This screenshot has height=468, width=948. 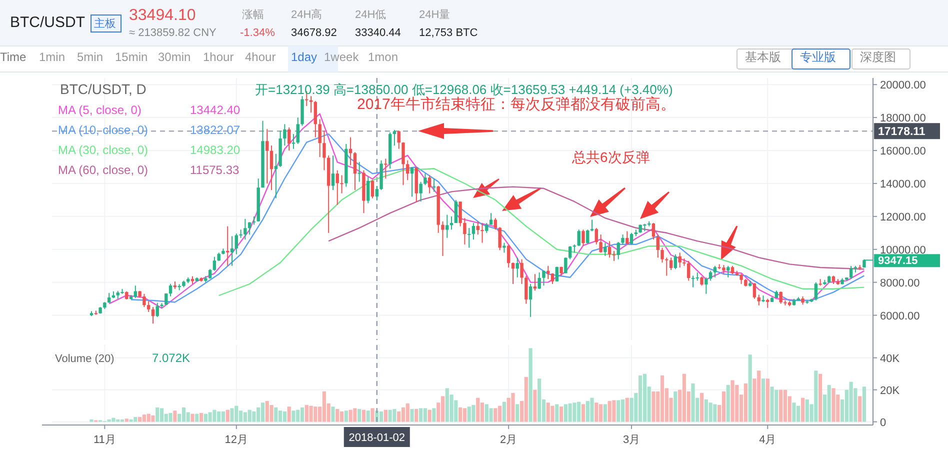 I want to click on annotation: 13822.07, so click(x=215, y=130).